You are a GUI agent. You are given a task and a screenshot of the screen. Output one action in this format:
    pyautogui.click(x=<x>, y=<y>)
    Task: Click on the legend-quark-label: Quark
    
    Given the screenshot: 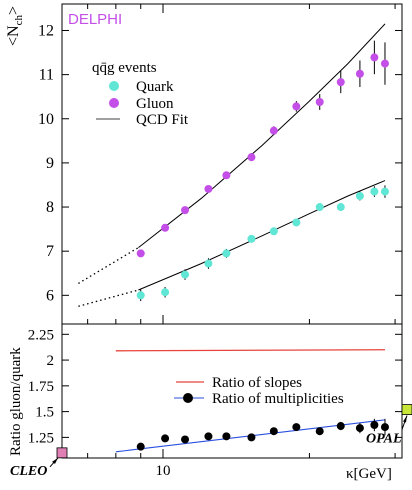 What is the action you would take?
    pyautogui.click(x=155, y=87)
    